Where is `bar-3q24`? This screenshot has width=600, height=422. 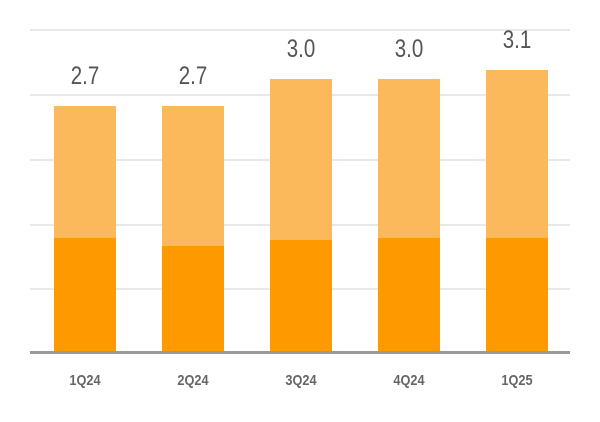 bar-3q24 is located at coordinates (301, 215).